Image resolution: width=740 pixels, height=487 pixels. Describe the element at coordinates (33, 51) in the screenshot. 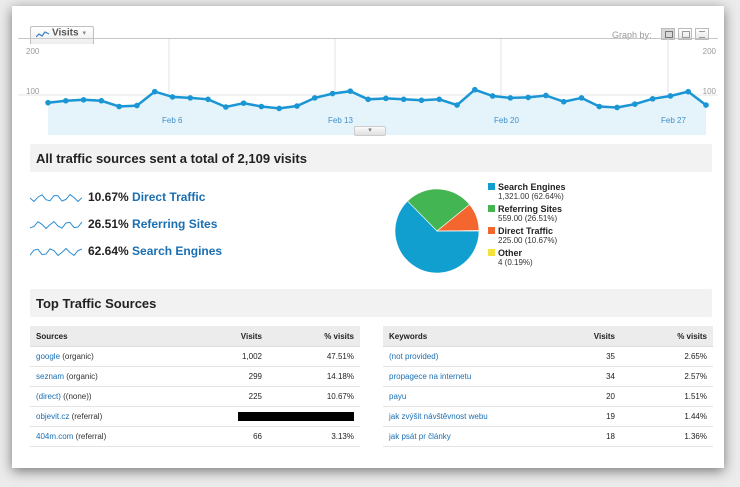

I see `y-axis-top-left: 200` at that location.